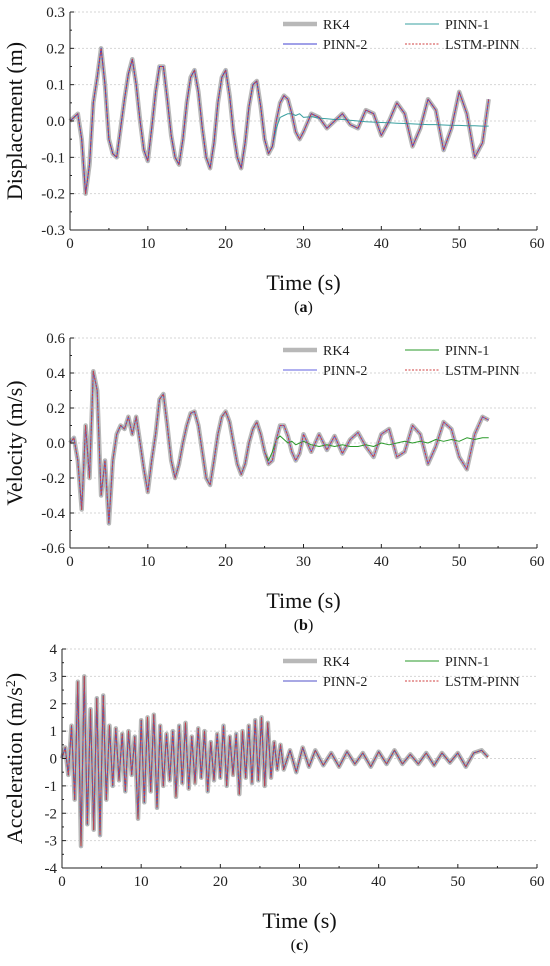 The image size is (550, 966). Describe the element at coordinates (51, 869) in the screenshot. I see `y-tick-label: -4` at that location.